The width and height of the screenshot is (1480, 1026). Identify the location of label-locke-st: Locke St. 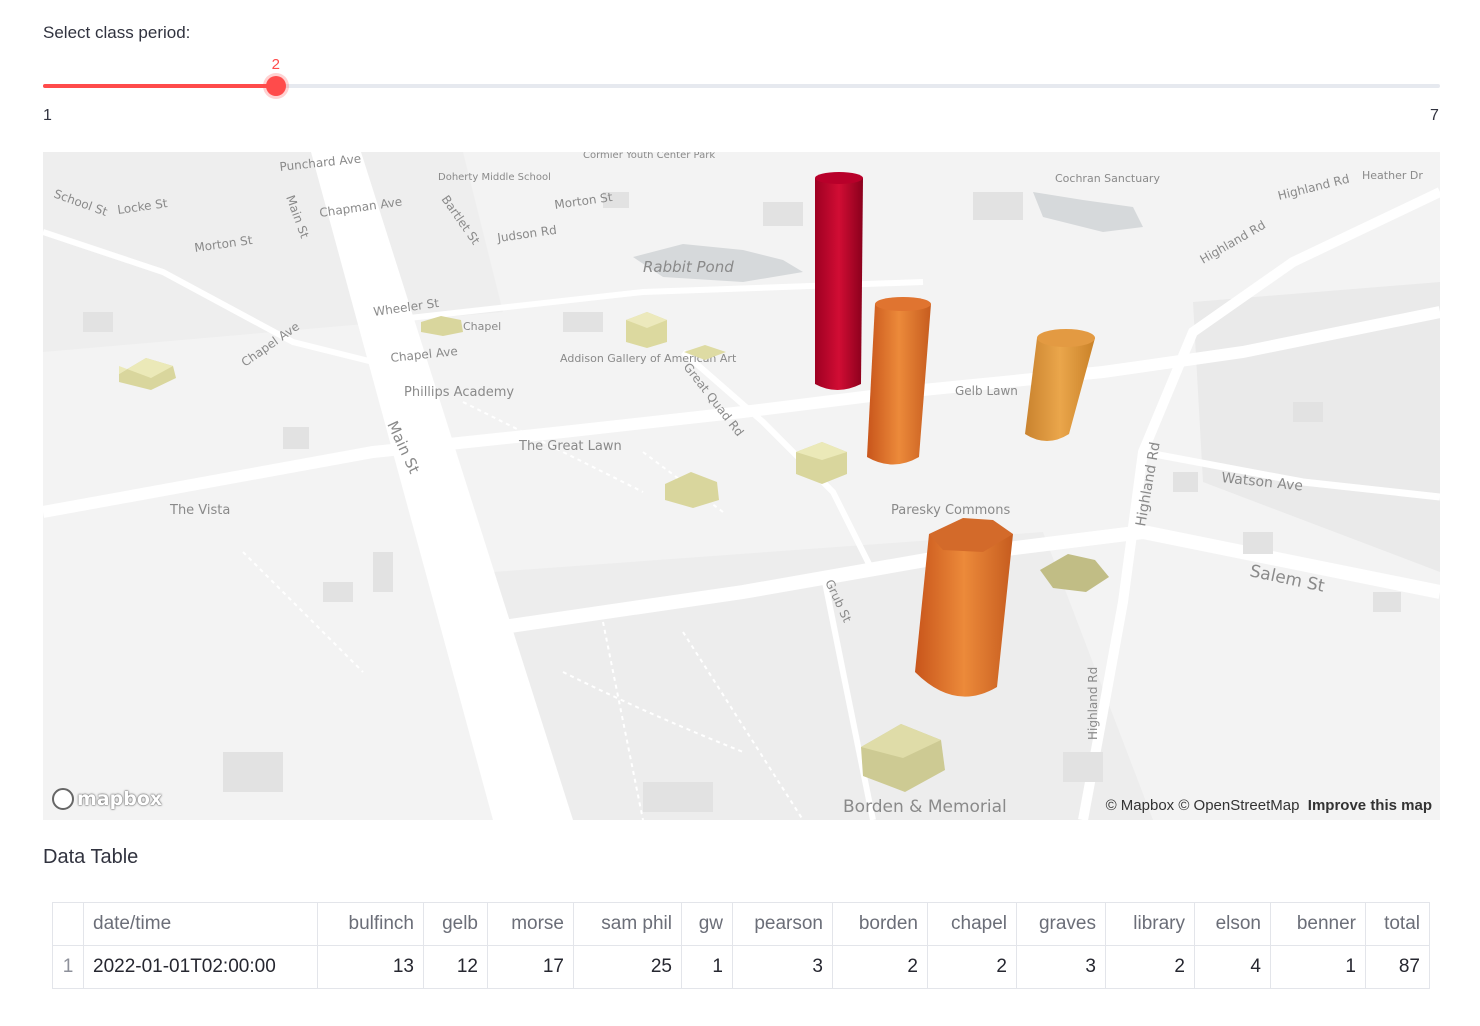
(142, 206).